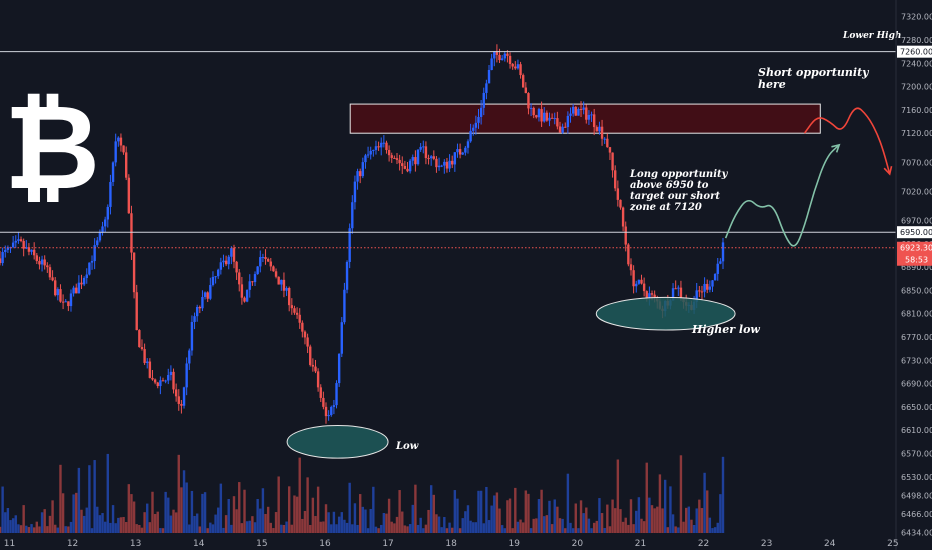  Describe the element at coordinates (914, 232) in the screenshot. I see `level-price-tag` at that location.